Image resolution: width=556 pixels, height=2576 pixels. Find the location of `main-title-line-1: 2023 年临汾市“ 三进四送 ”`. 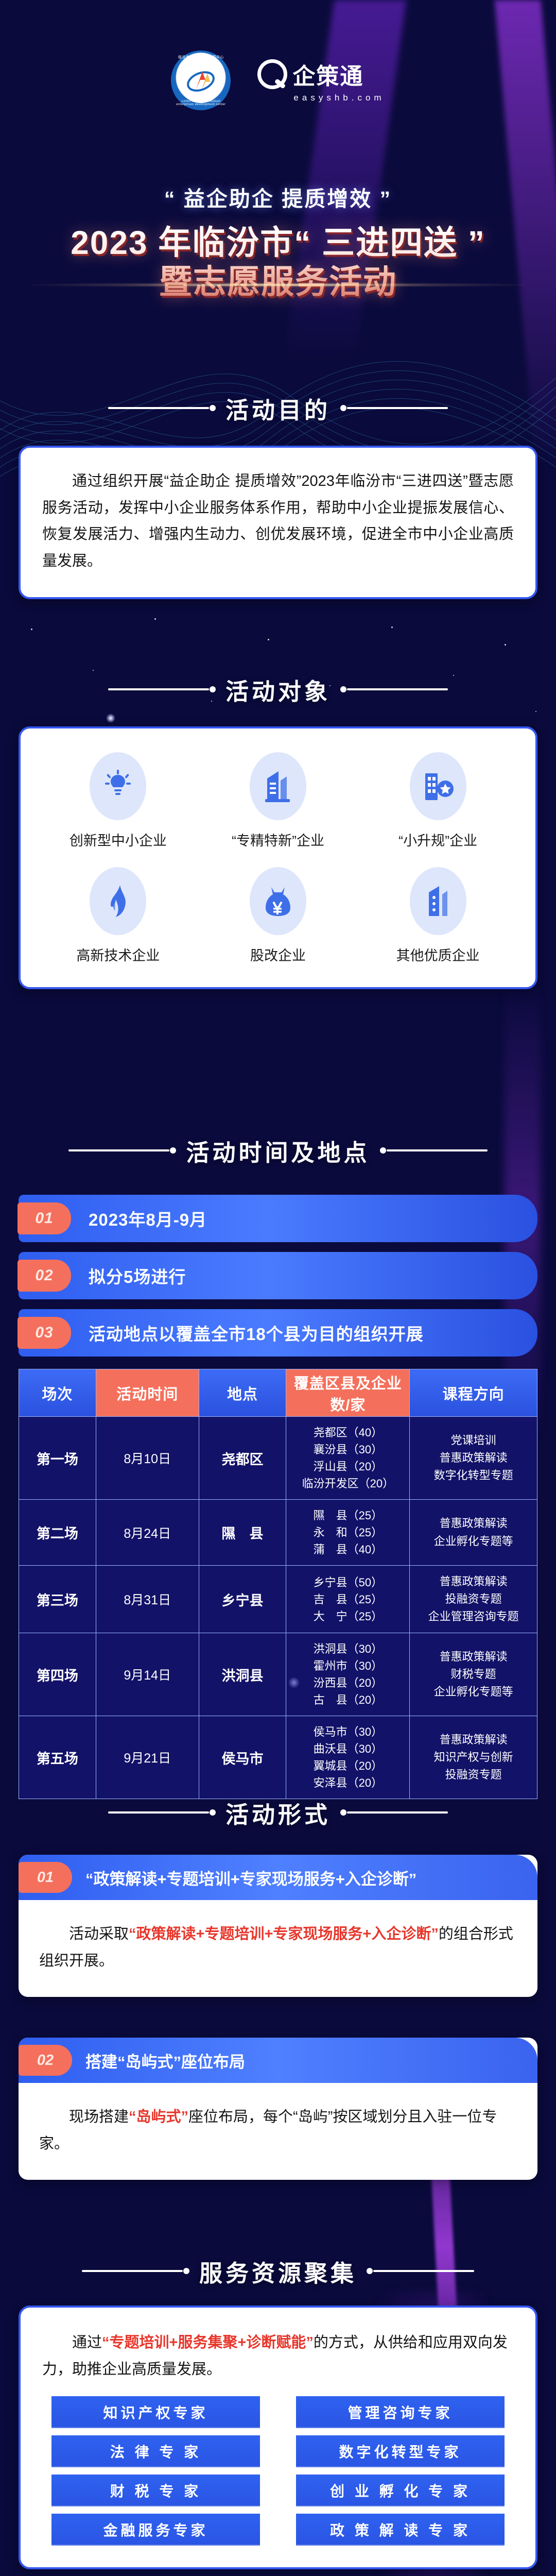

main-title-line-1: 2023 年临汾市“ 三进四送 ” is located at coordinates (278, 242).